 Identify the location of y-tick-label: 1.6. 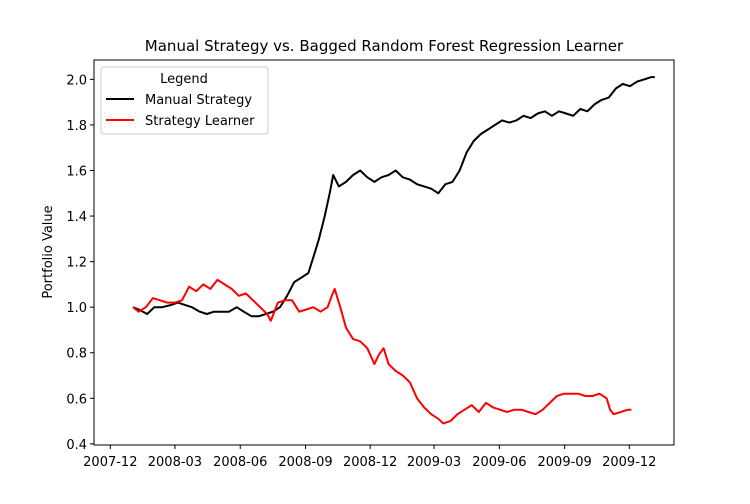
(76, 171).